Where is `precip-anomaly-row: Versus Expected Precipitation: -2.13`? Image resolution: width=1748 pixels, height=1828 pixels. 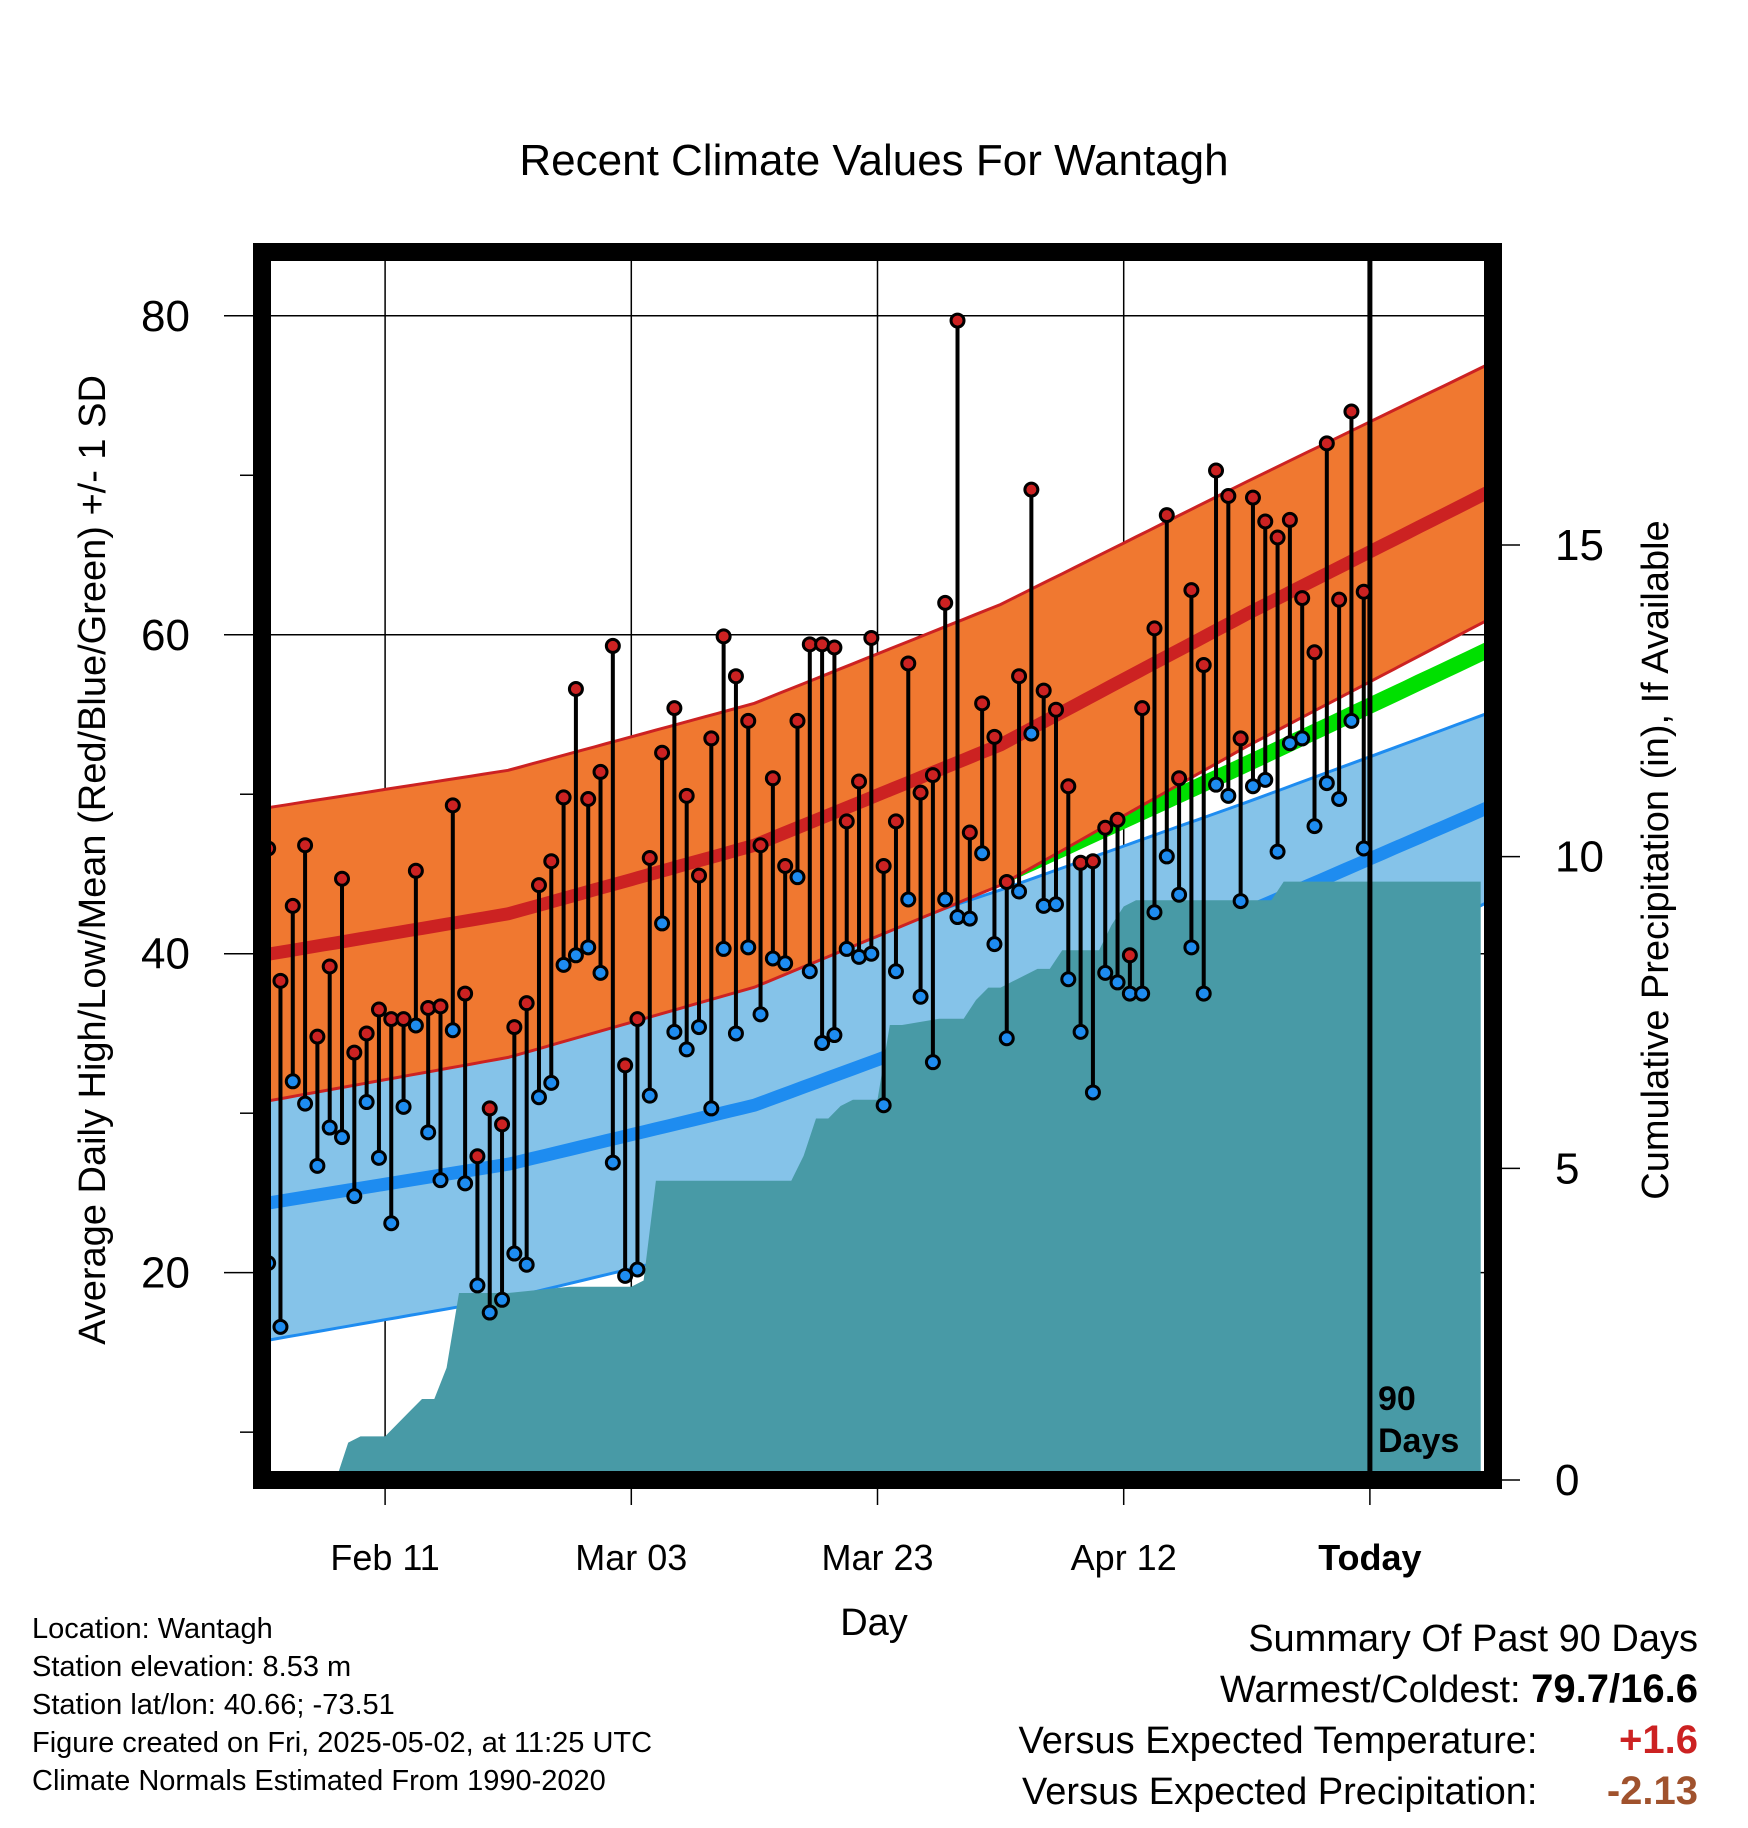 precip-anomaly-row: Versus Expected Precipitation: -2.13 is located at coordinates (1358, 1791).